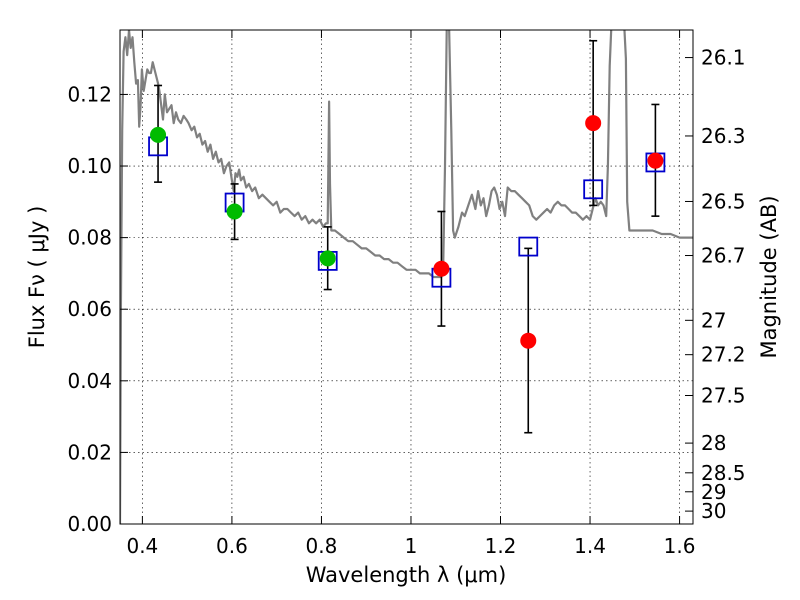 Image resolution: width=800 pixels, height=600 pixels. Describe the element at coordinates (322, 546) in the screenshot. I see `x-tick-label: 0.8` at that location.